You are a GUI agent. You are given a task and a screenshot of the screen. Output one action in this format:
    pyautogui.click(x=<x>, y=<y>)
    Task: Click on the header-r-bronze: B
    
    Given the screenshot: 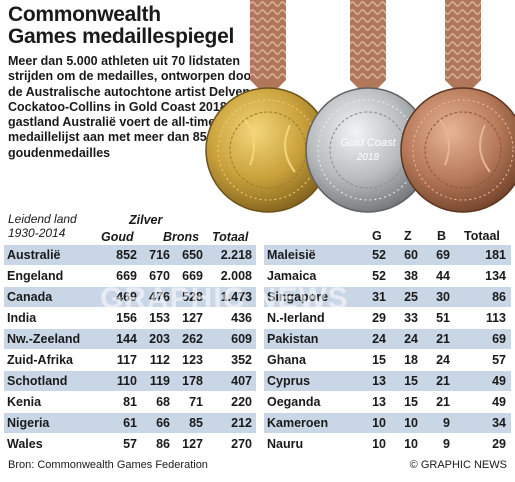 What is the action you would take?
    pyautogui.click(x=442, y=236)
    